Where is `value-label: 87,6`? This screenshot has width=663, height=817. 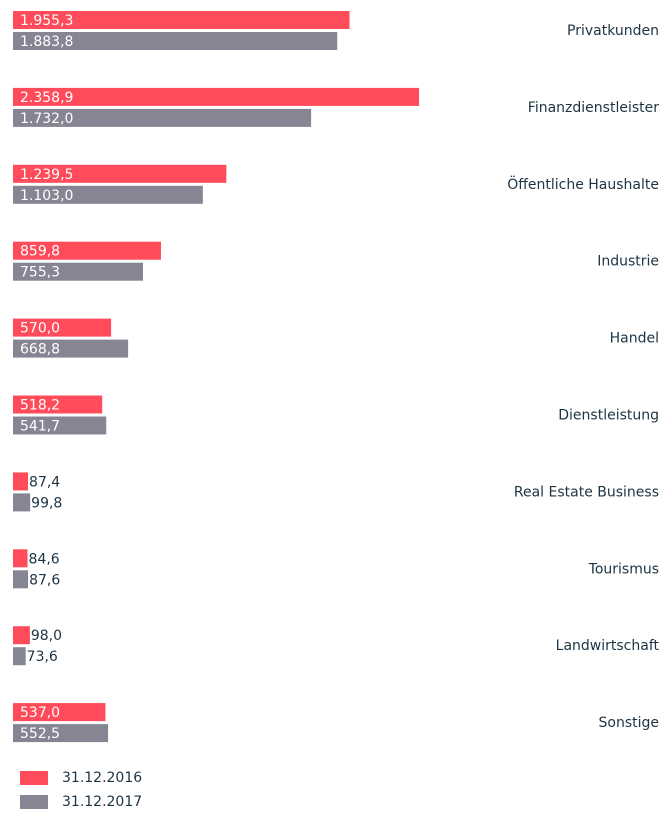 value-label: 87,6 is located at coordinates (44, 580).